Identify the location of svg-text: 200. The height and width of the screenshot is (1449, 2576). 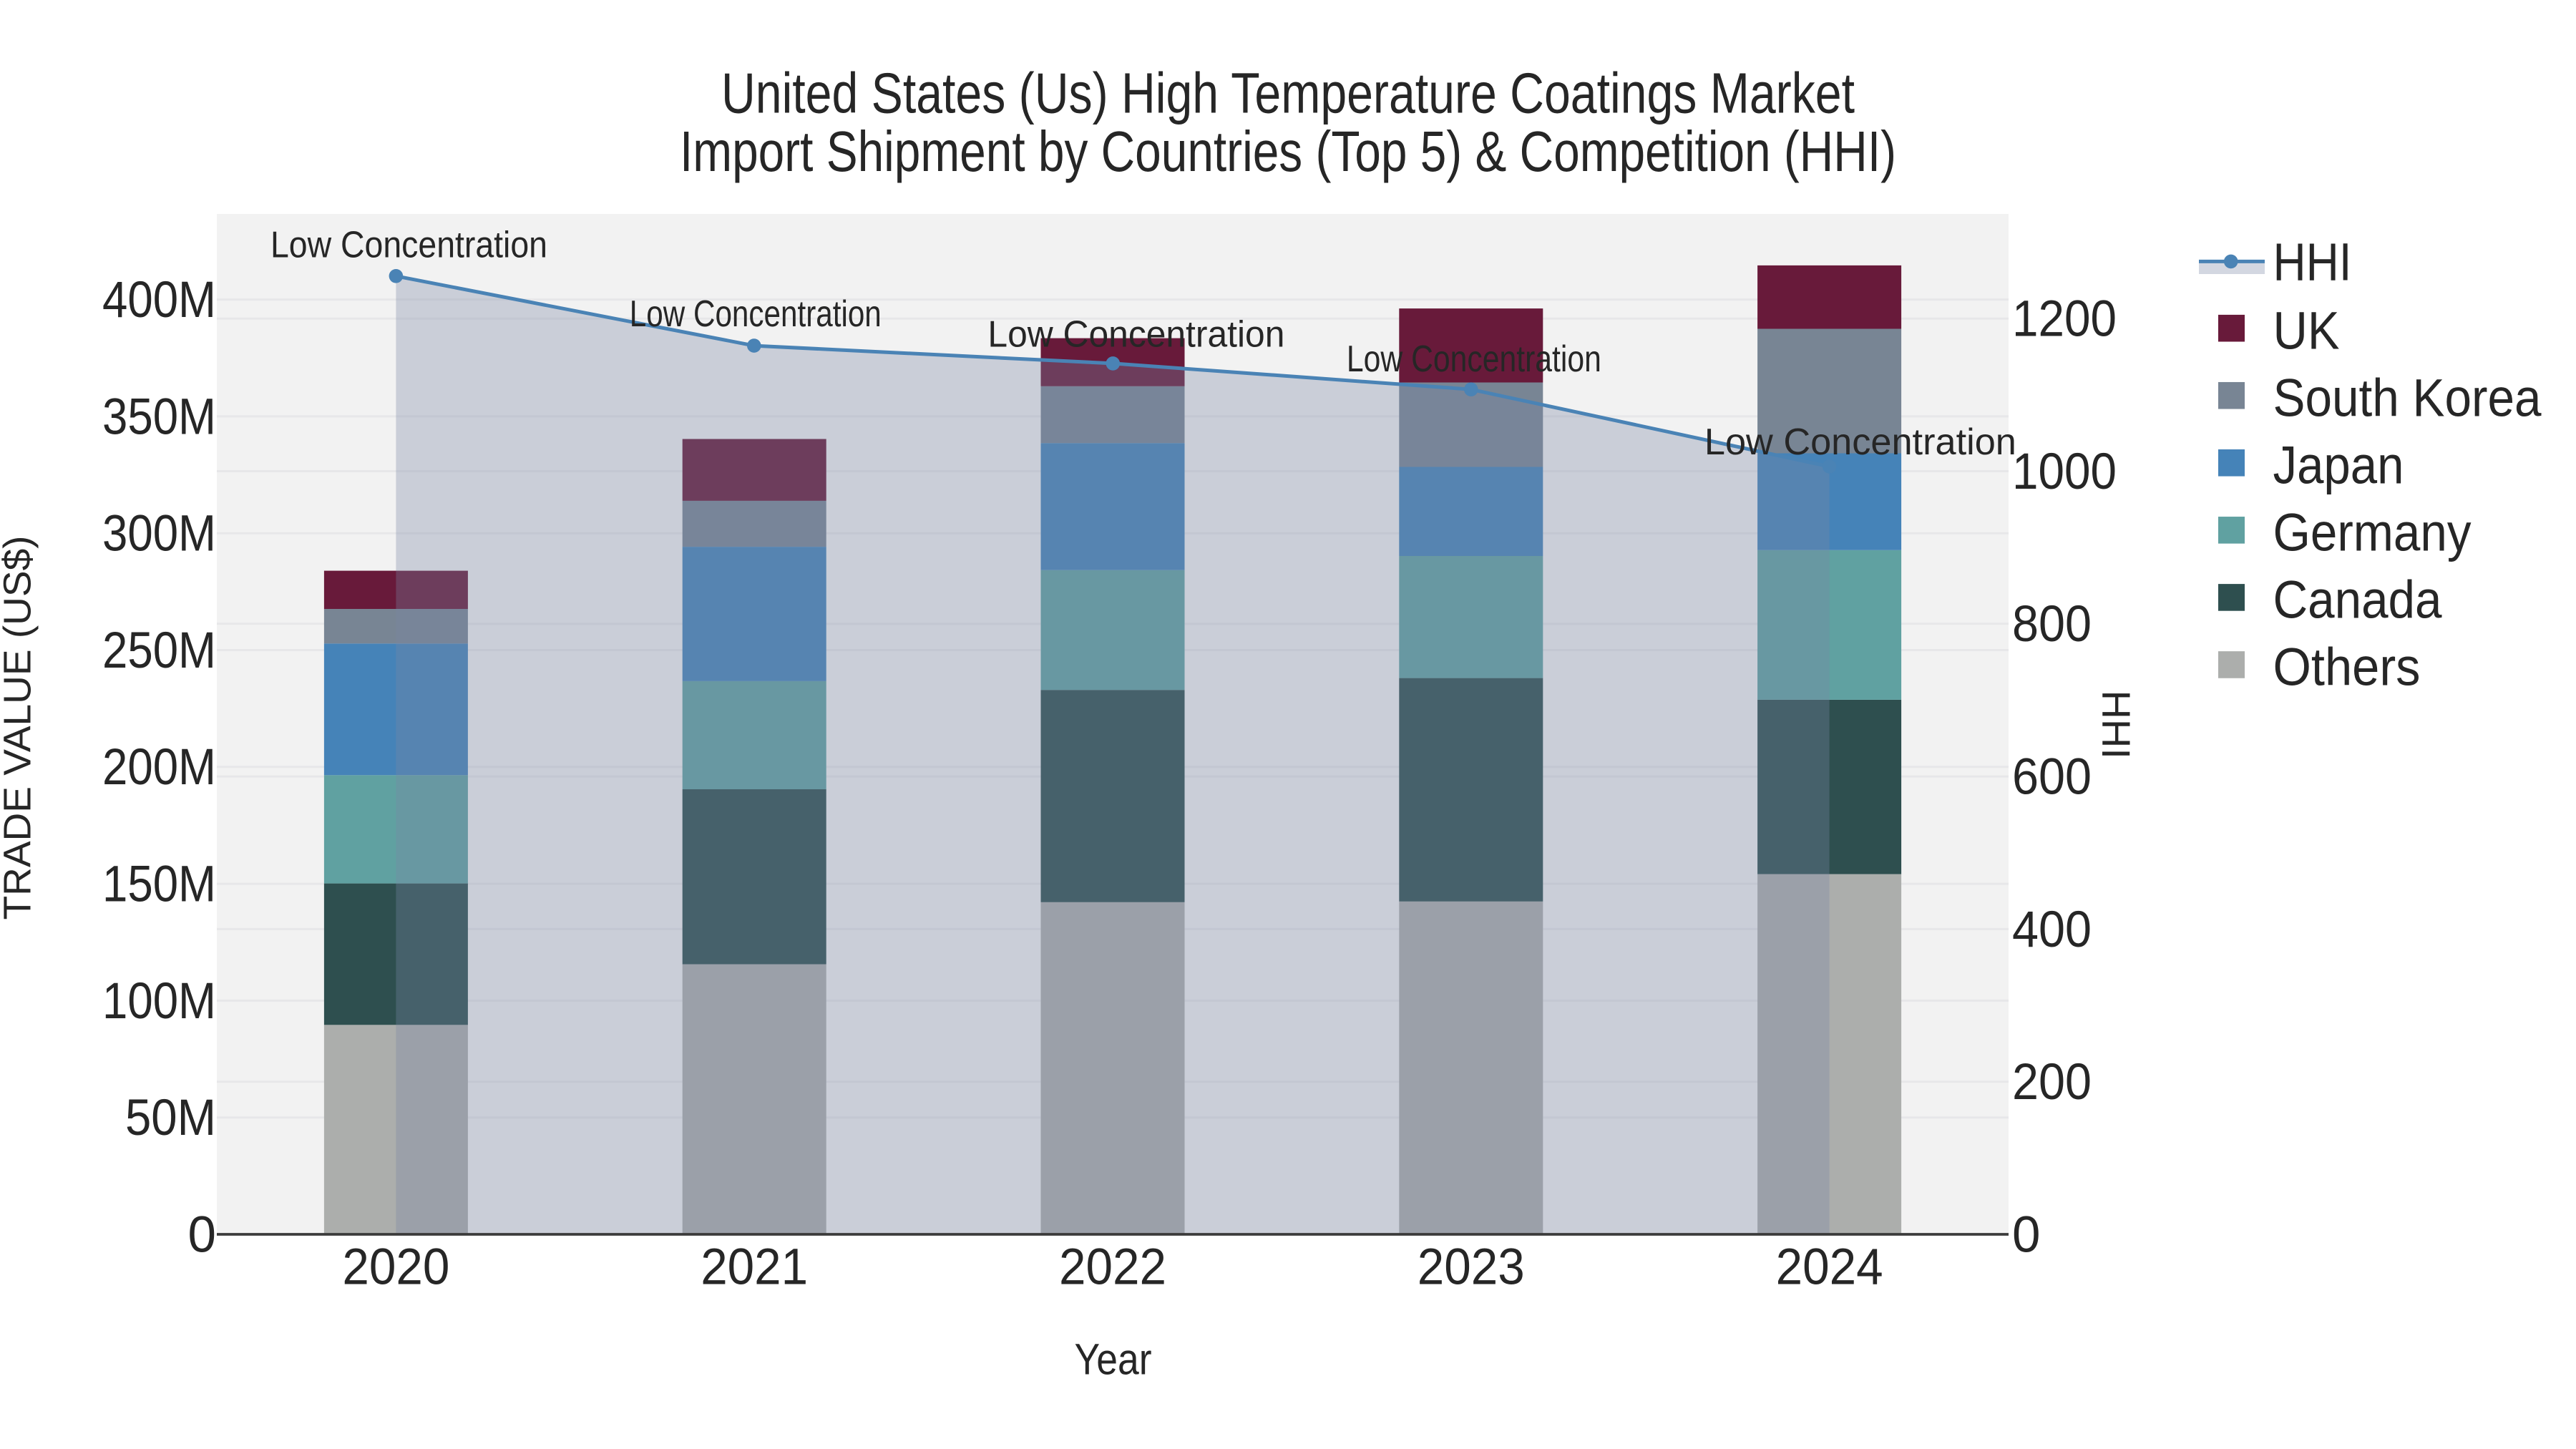
(2052, 1082).